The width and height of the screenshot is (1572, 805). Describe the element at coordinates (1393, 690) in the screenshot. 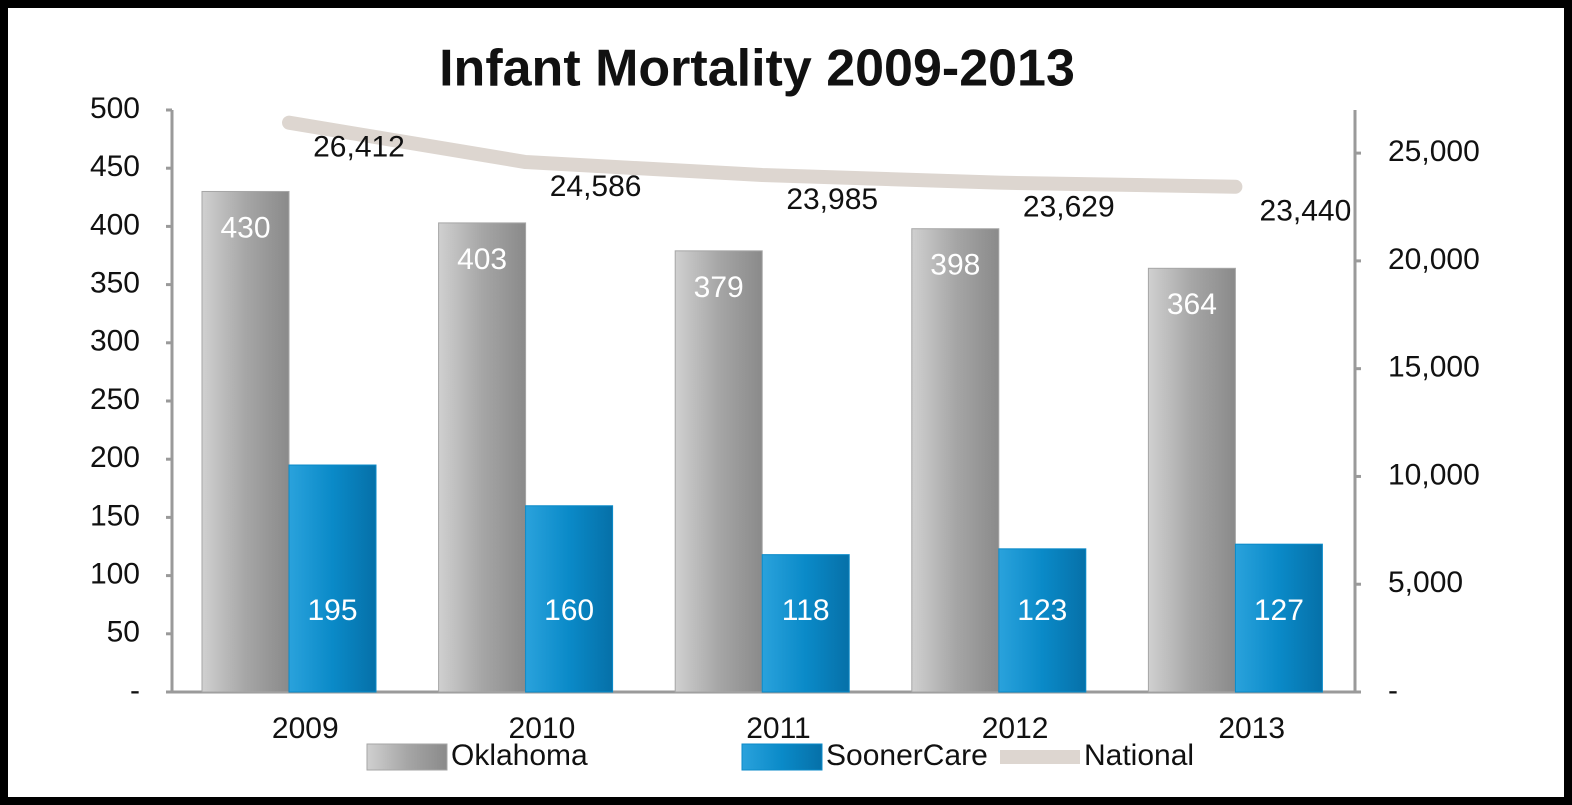

I see `y2-tick-label: -` at that location.